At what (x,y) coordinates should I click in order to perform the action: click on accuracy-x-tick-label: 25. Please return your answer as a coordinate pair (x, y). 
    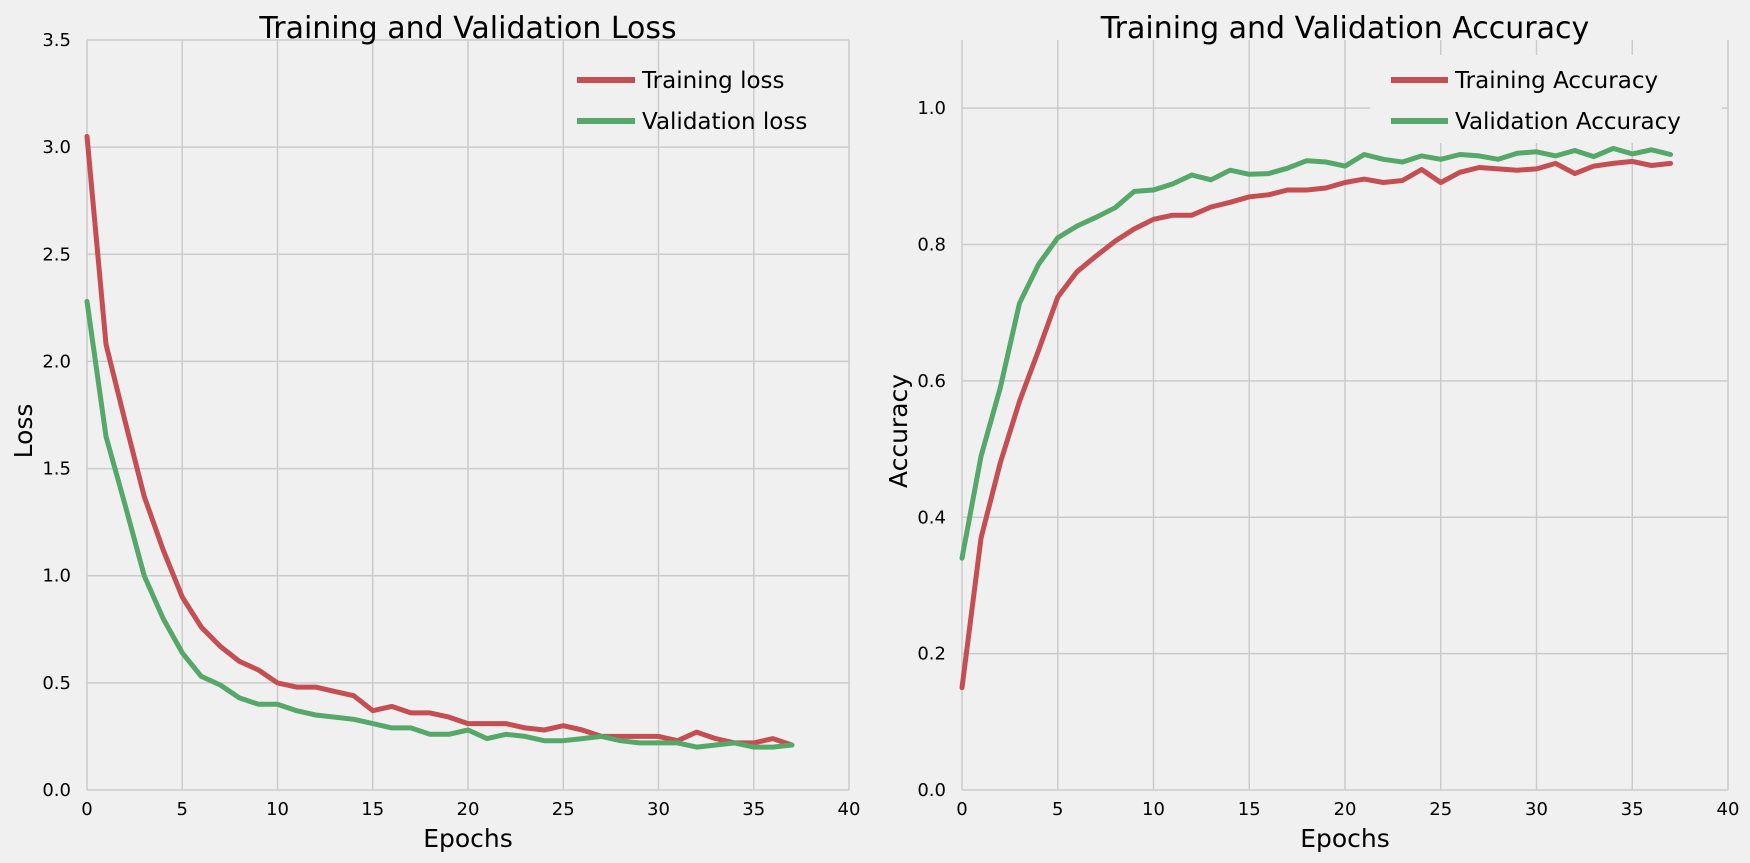
    Looking at the image, I should click on (1440, 809).